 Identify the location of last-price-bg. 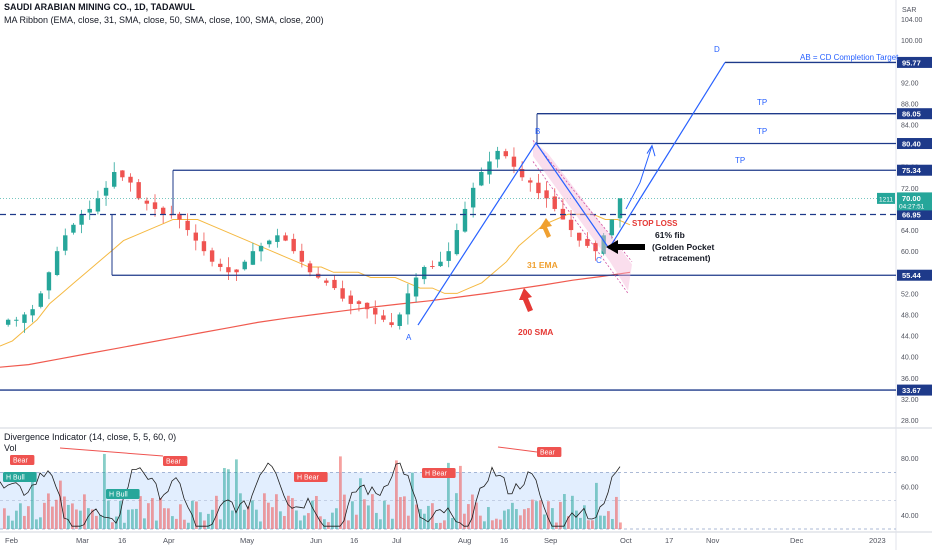
(914, 201).